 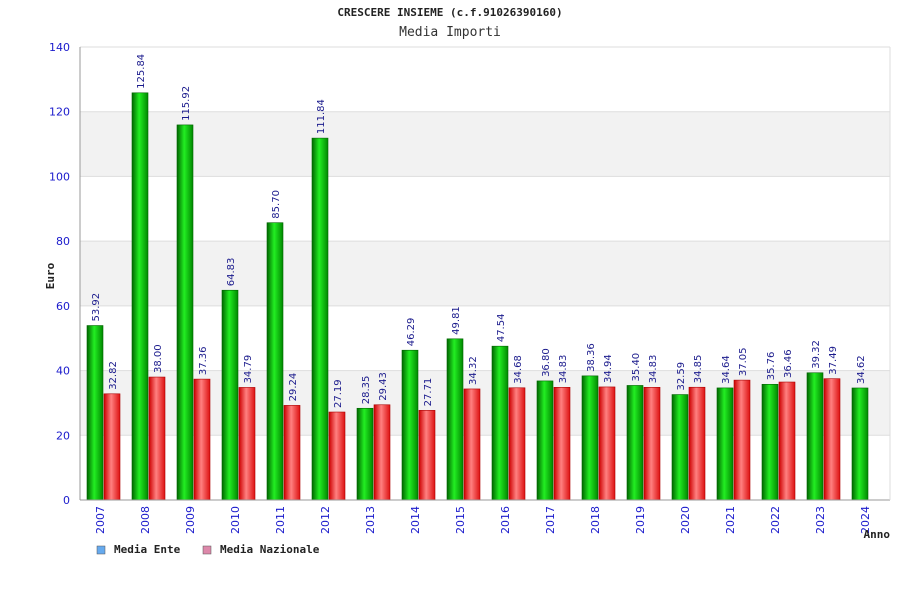 What do you see at coordinates (247, 444) in the screenshot?
I see `bar-media-nazionale-2010` at bounding box center [247, 444].